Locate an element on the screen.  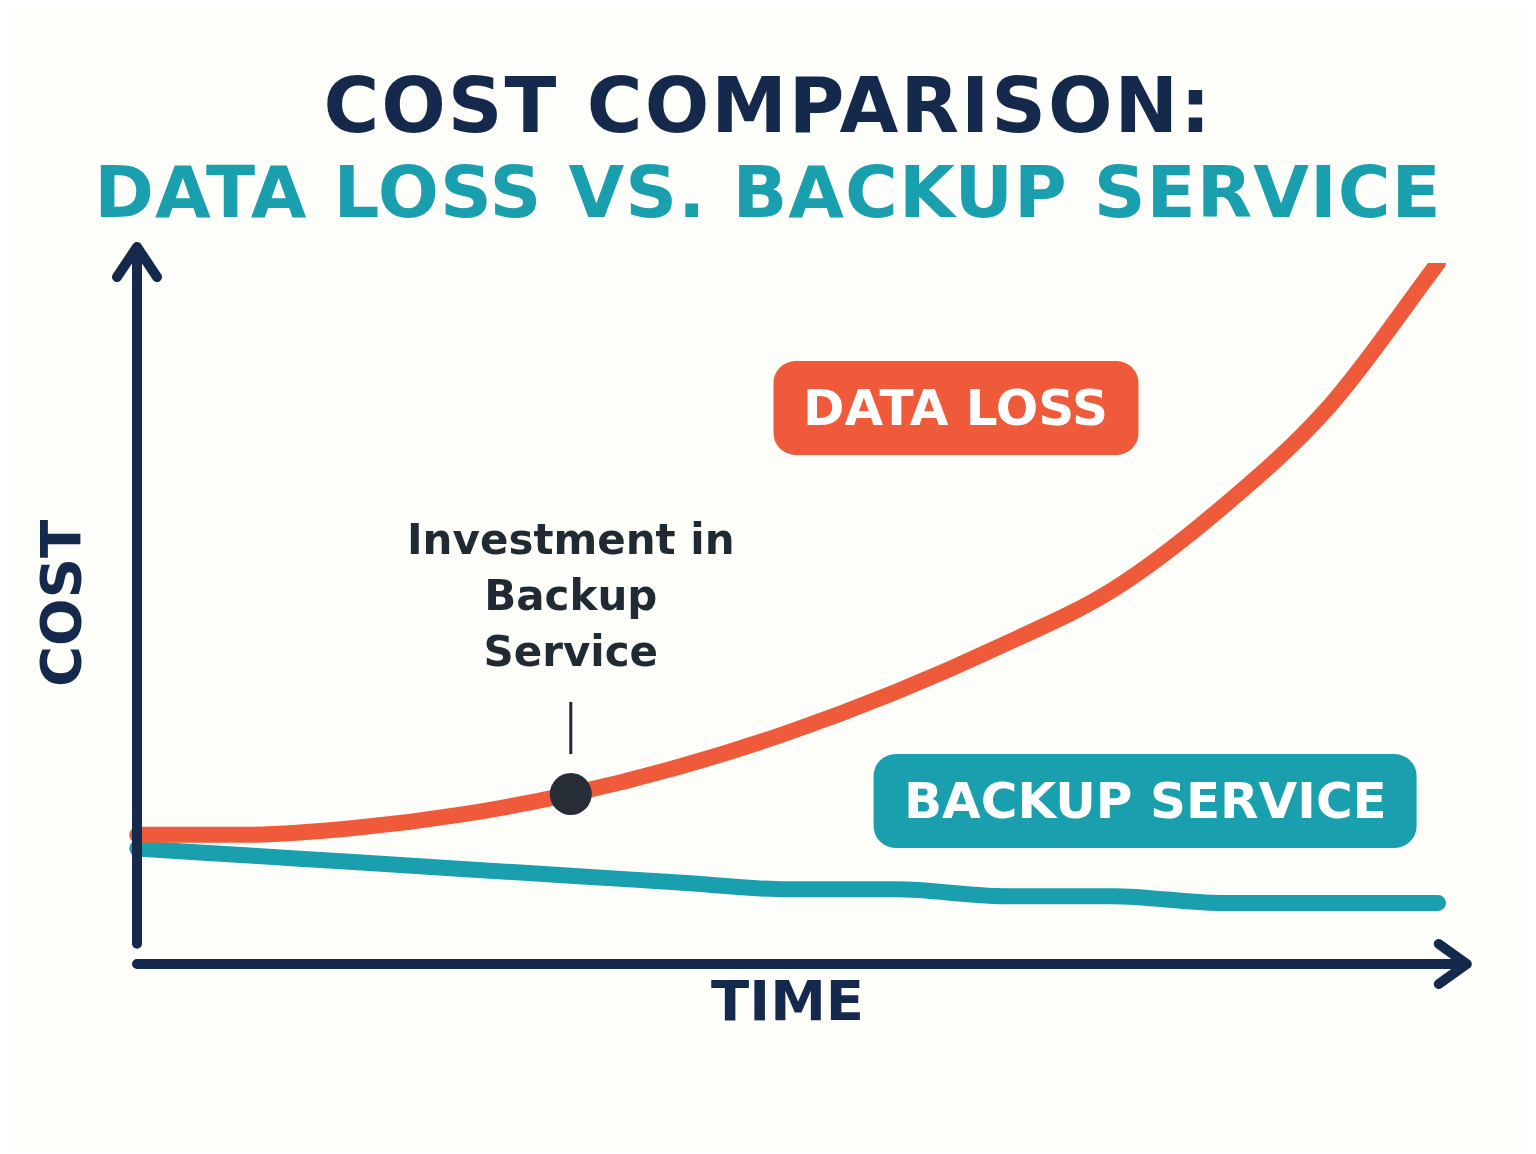
series-label: BACKUP SERVICE is located at coordinates (1145, 800).